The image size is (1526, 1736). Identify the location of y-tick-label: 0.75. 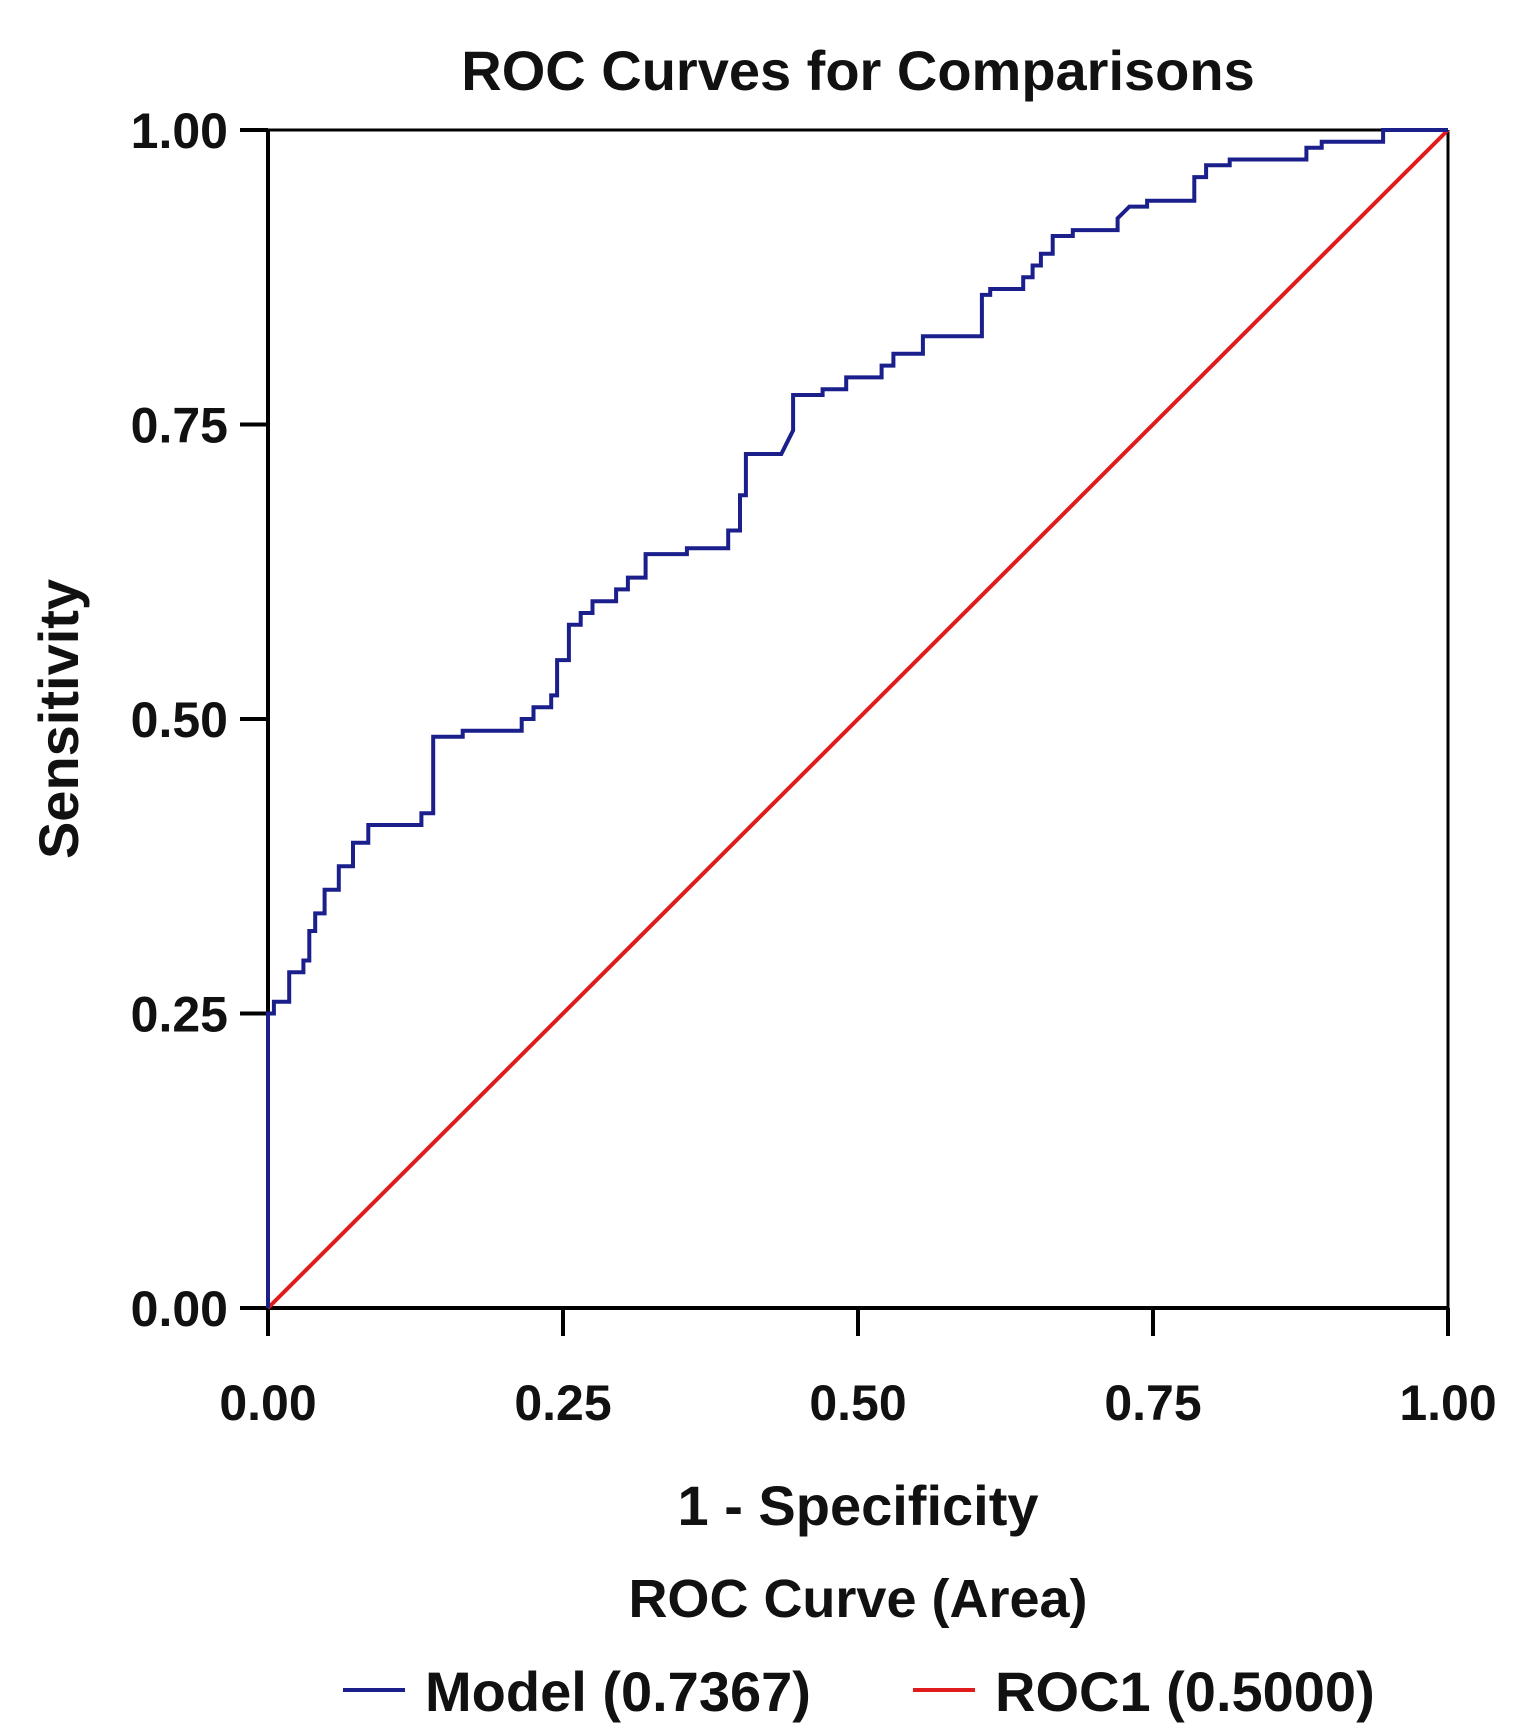
(179, 426).